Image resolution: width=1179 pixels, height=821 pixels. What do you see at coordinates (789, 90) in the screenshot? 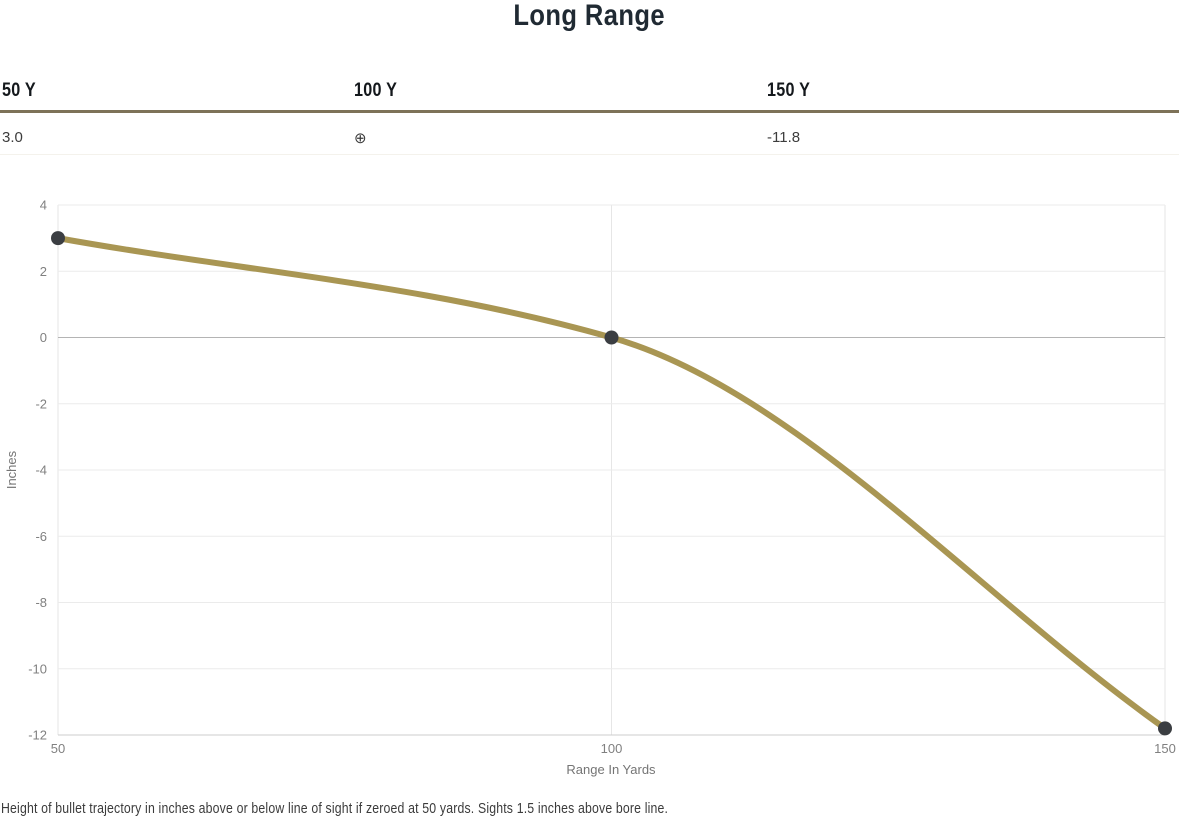
I see `summary-header-150y: 150 Y` at bounding box center [789, 90].